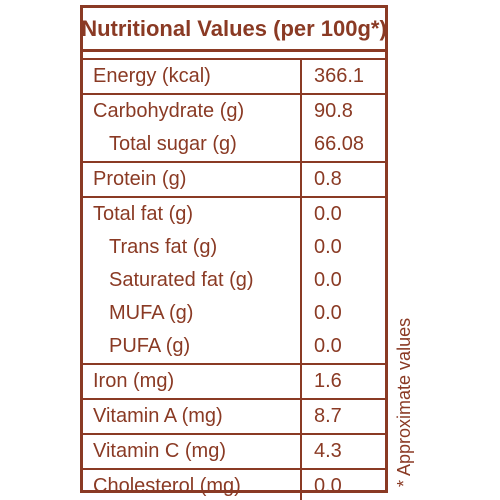  I want to click on group-iron: Iron (mg) 1.6, so click(234, 382).